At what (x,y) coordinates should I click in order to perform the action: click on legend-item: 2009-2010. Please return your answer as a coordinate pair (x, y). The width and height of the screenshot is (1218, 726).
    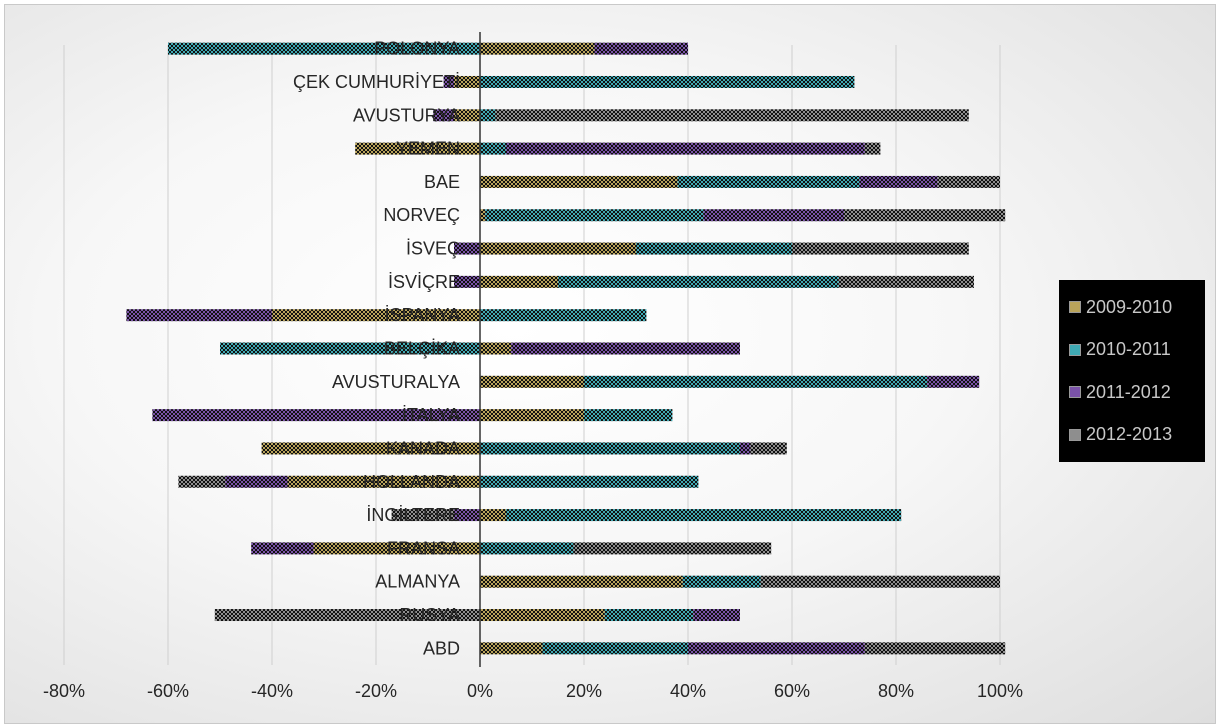
    Looking at the image, I should click on (1132, 307).